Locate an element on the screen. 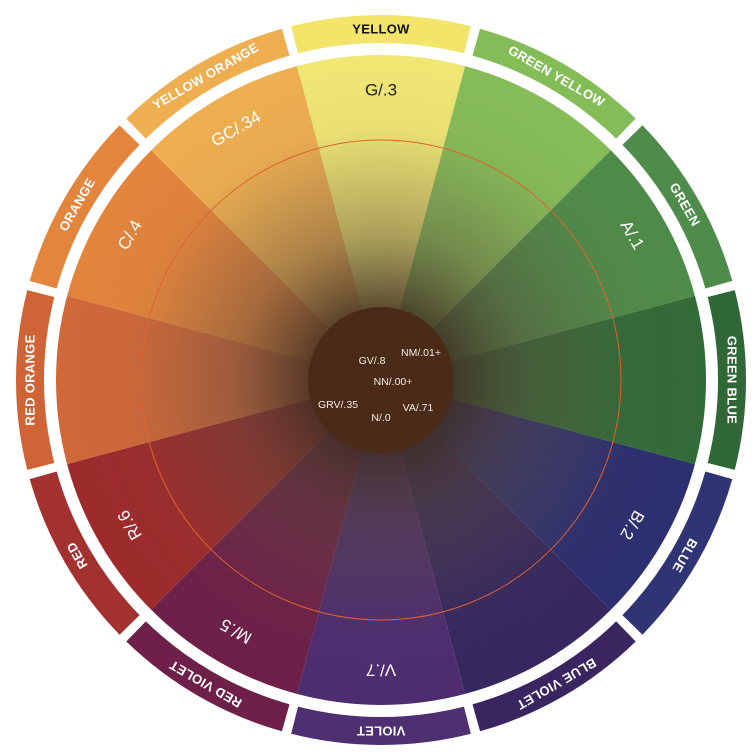 The width and height of the screenshot is (753, 753). ring-label-yellow: YELLOW is located at coordinates (381, 29).